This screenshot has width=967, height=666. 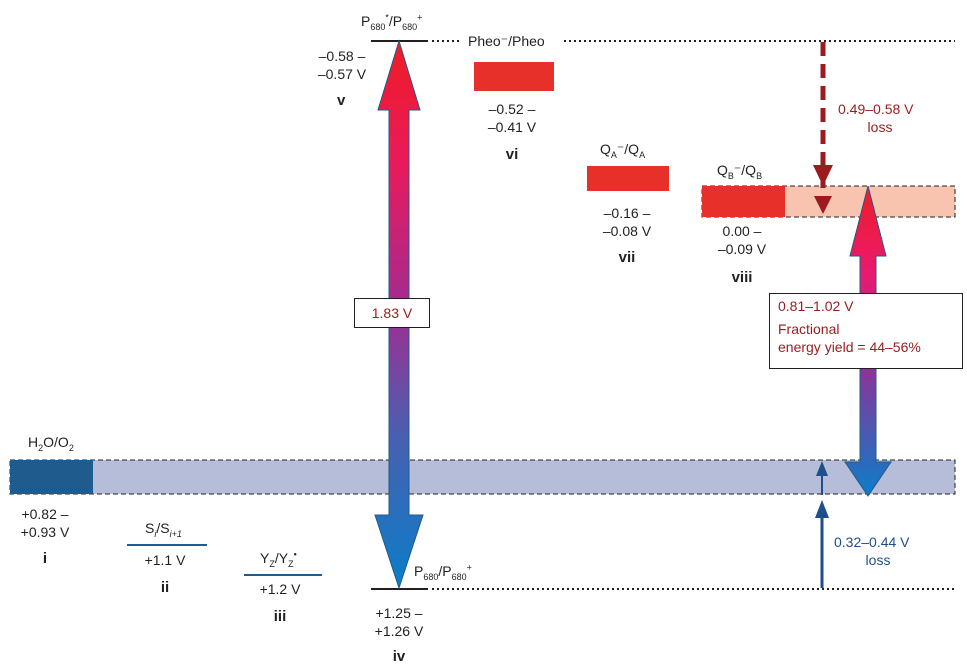 I want to click on water-band, so click(x=482, y=477).